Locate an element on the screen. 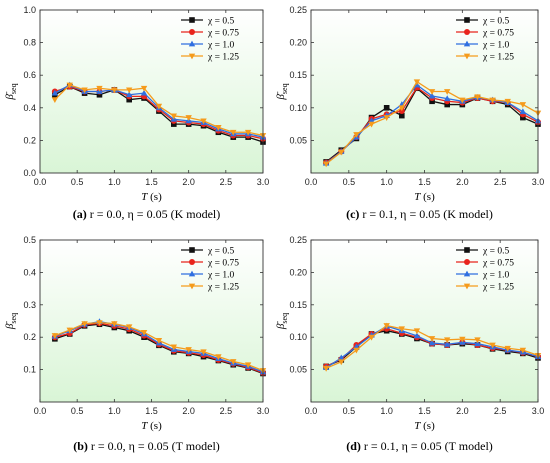 Image resolution: width=550 pixels, height=463 pixels. x-tick-label: 2.5 is located at coordinates (500, 411).